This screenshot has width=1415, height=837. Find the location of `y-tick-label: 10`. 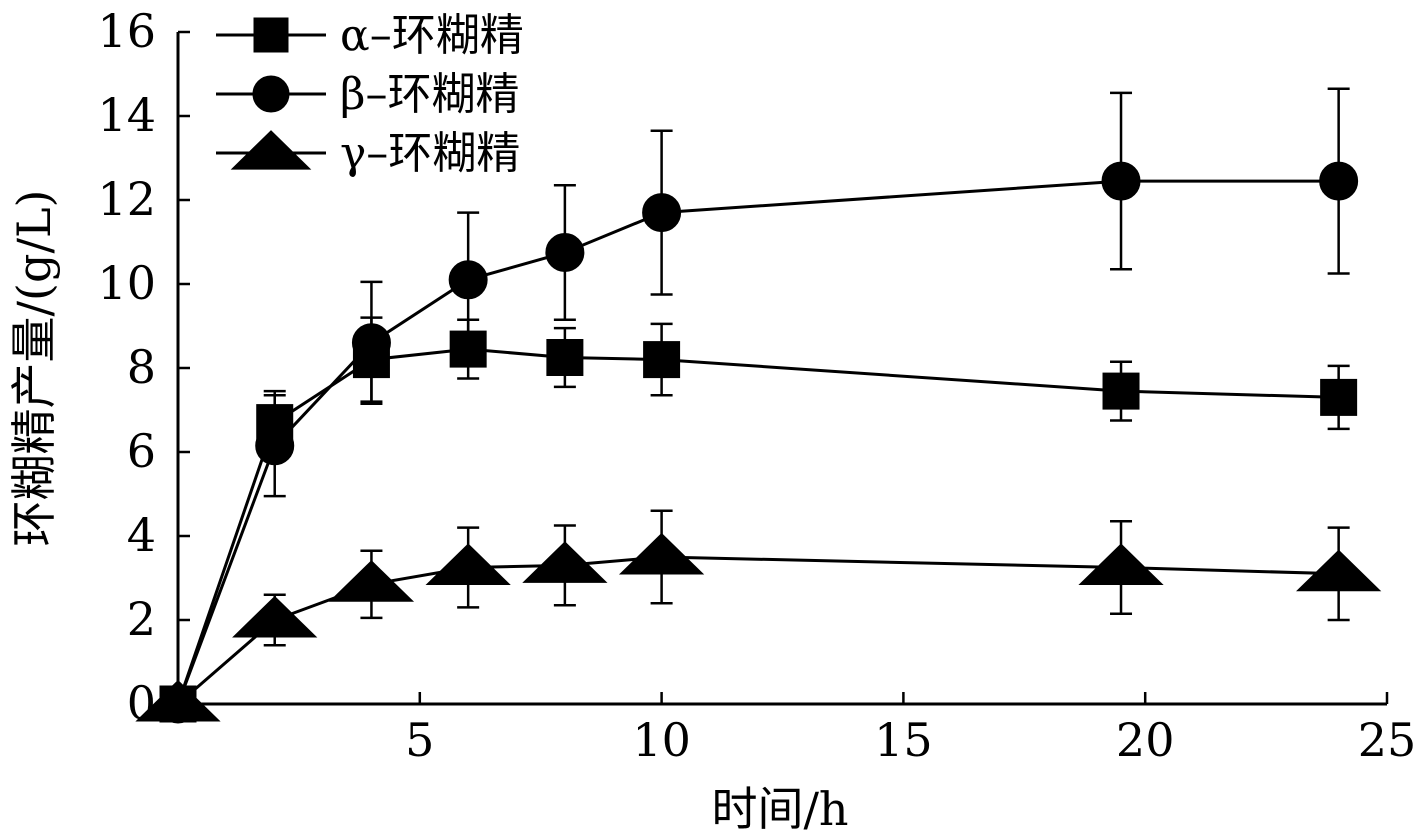

y-tick-label: 10 is located at coordinates (126, 283).